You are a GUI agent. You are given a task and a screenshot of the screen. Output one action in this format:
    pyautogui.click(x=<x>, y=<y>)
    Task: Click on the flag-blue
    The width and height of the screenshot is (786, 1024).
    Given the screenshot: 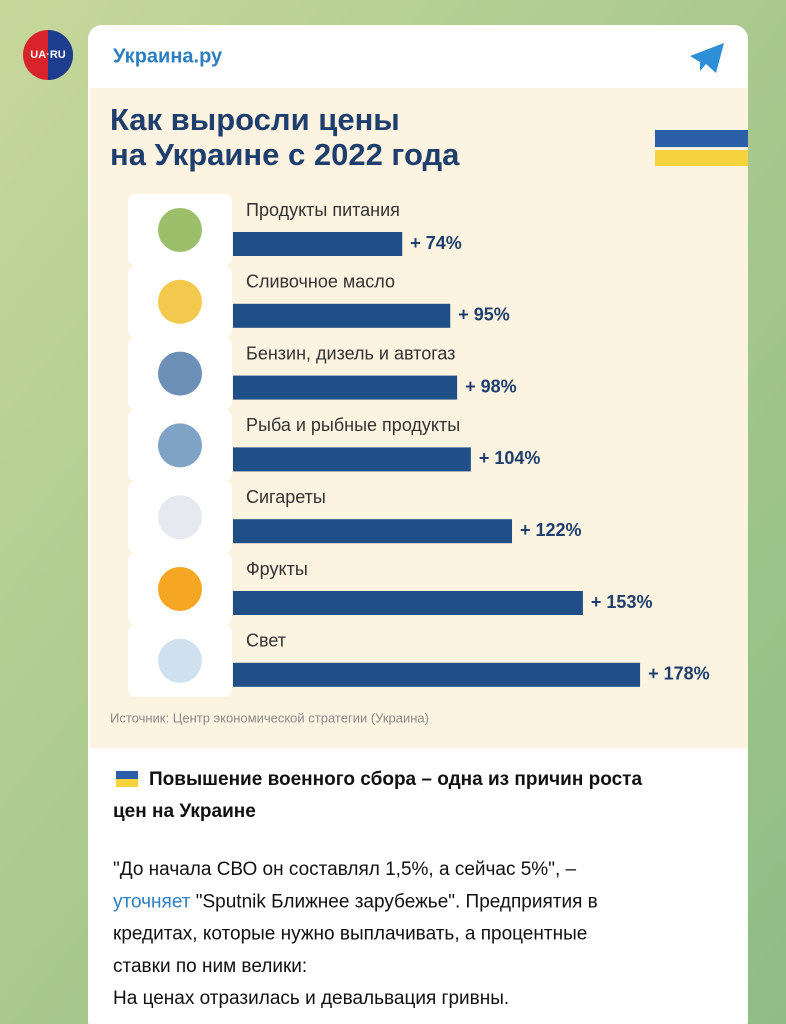 What is the action you would take?
    pyautogui.click(x=701, y=138)
    